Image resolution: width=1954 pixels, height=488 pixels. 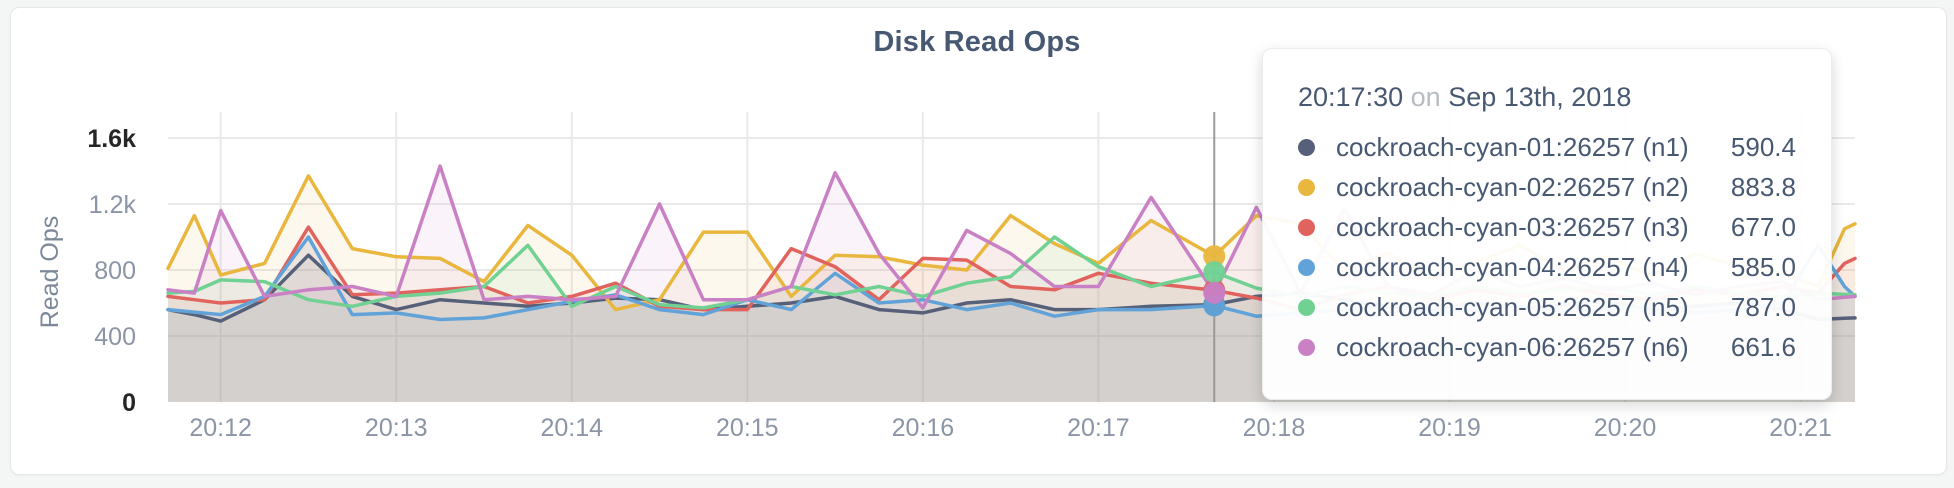 What do you see at coordinates (1425, 97) in the screenshot?
I see `tooltip-on-word: on` at bounding box center [1425, 97].